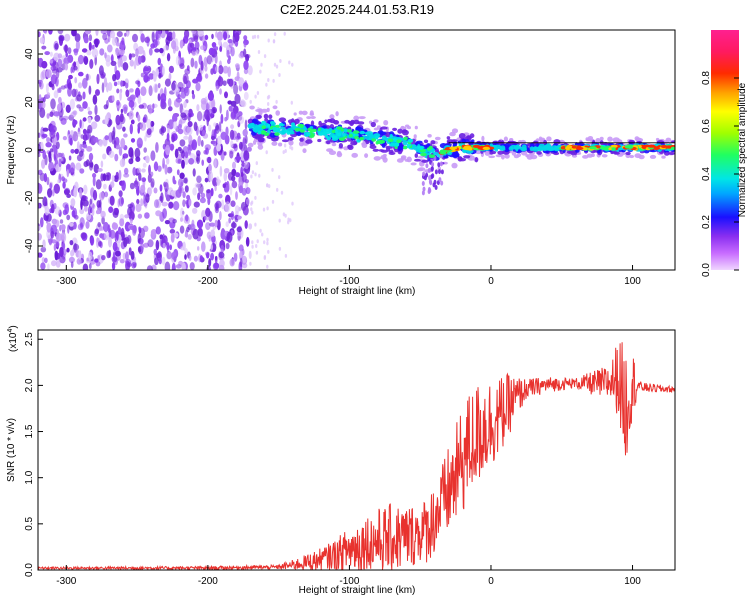 This screenshot has height=600, width=750. Describe the element at coordinates (11, 150) in the screenshot. I see `spectrogram-y-axis-label: Frequency (Hz)` at that location.